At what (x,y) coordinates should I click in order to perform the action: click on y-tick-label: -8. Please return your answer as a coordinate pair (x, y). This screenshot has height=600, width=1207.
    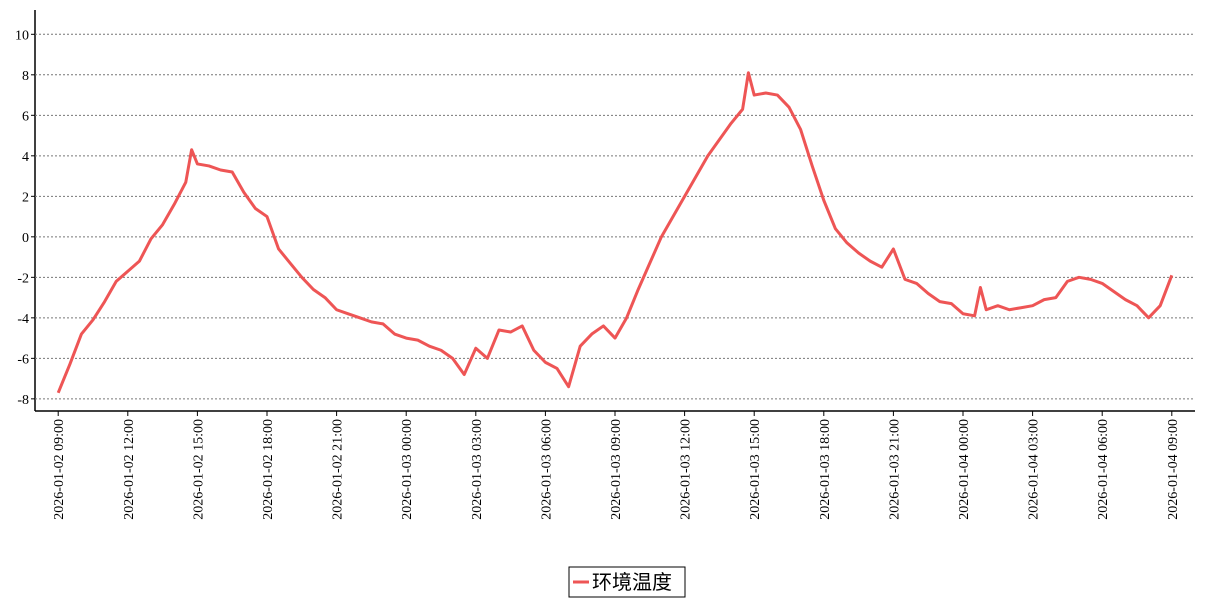
    Looking at the image, I should click on (23, 400).